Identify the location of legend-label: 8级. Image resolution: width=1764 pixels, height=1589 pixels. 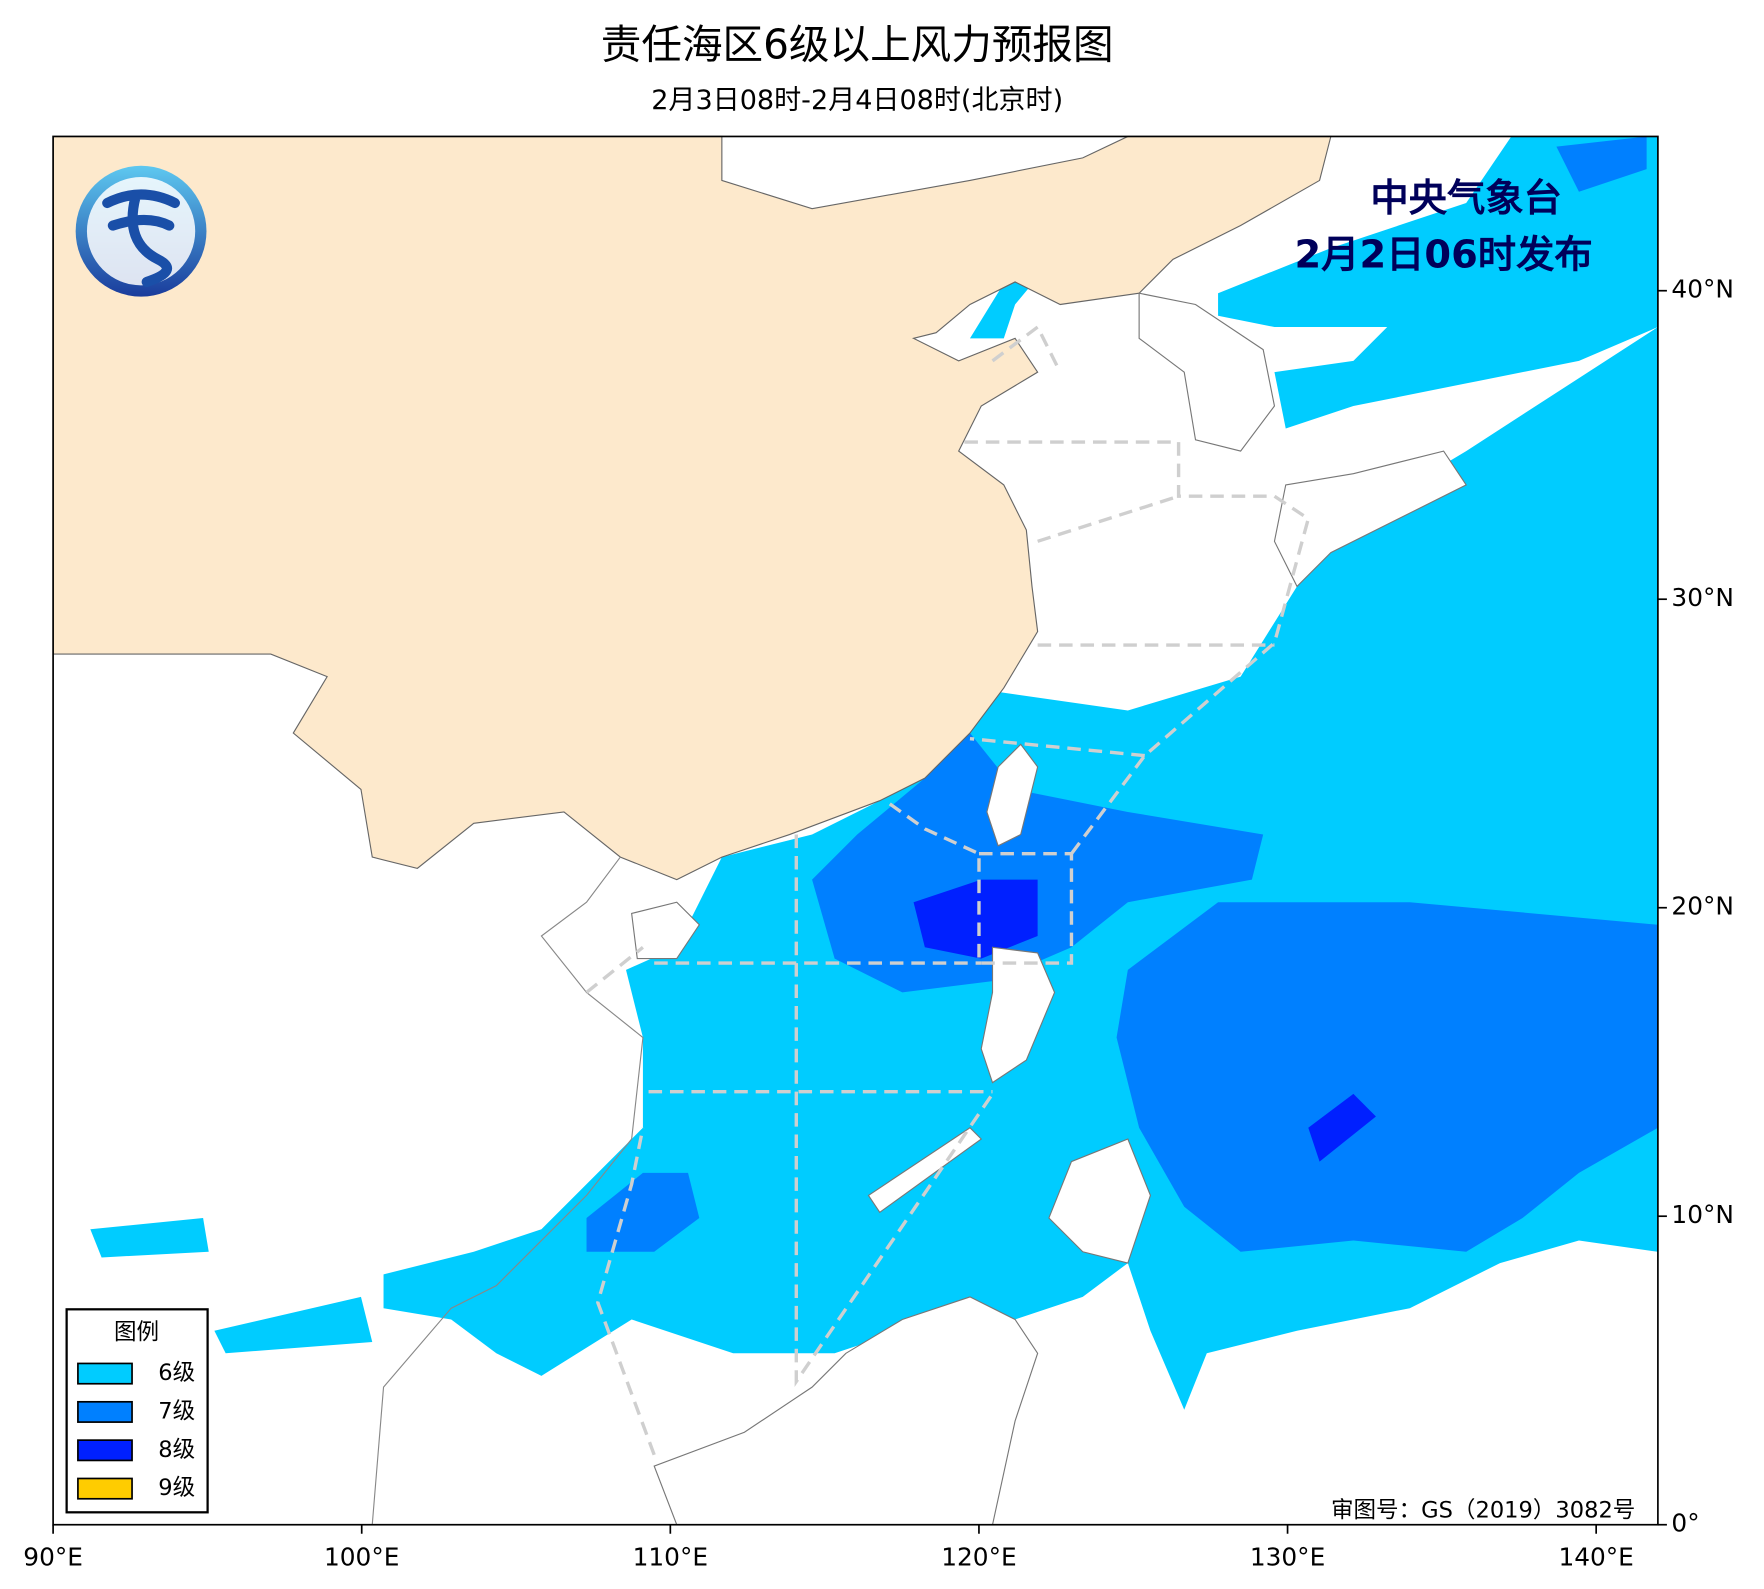
(176, 1450).